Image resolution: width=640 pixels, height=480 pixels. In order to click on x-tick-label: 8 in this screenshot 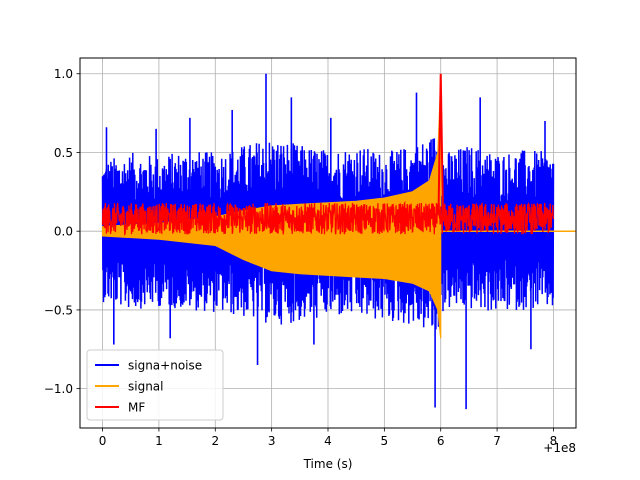, I will do `click(554, 441)`.